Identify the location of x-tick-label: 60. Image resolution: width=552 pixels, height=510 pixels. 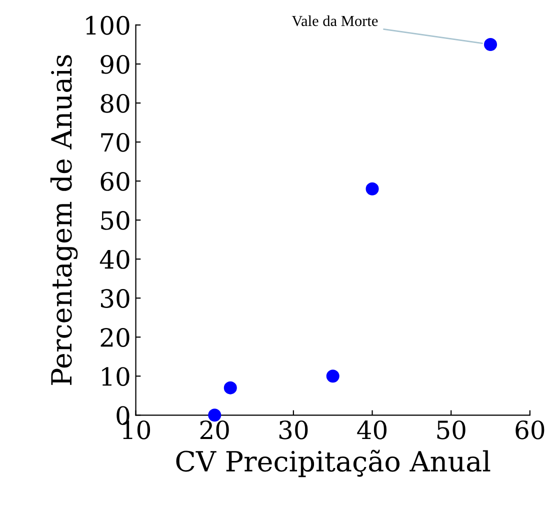
(530, 430).